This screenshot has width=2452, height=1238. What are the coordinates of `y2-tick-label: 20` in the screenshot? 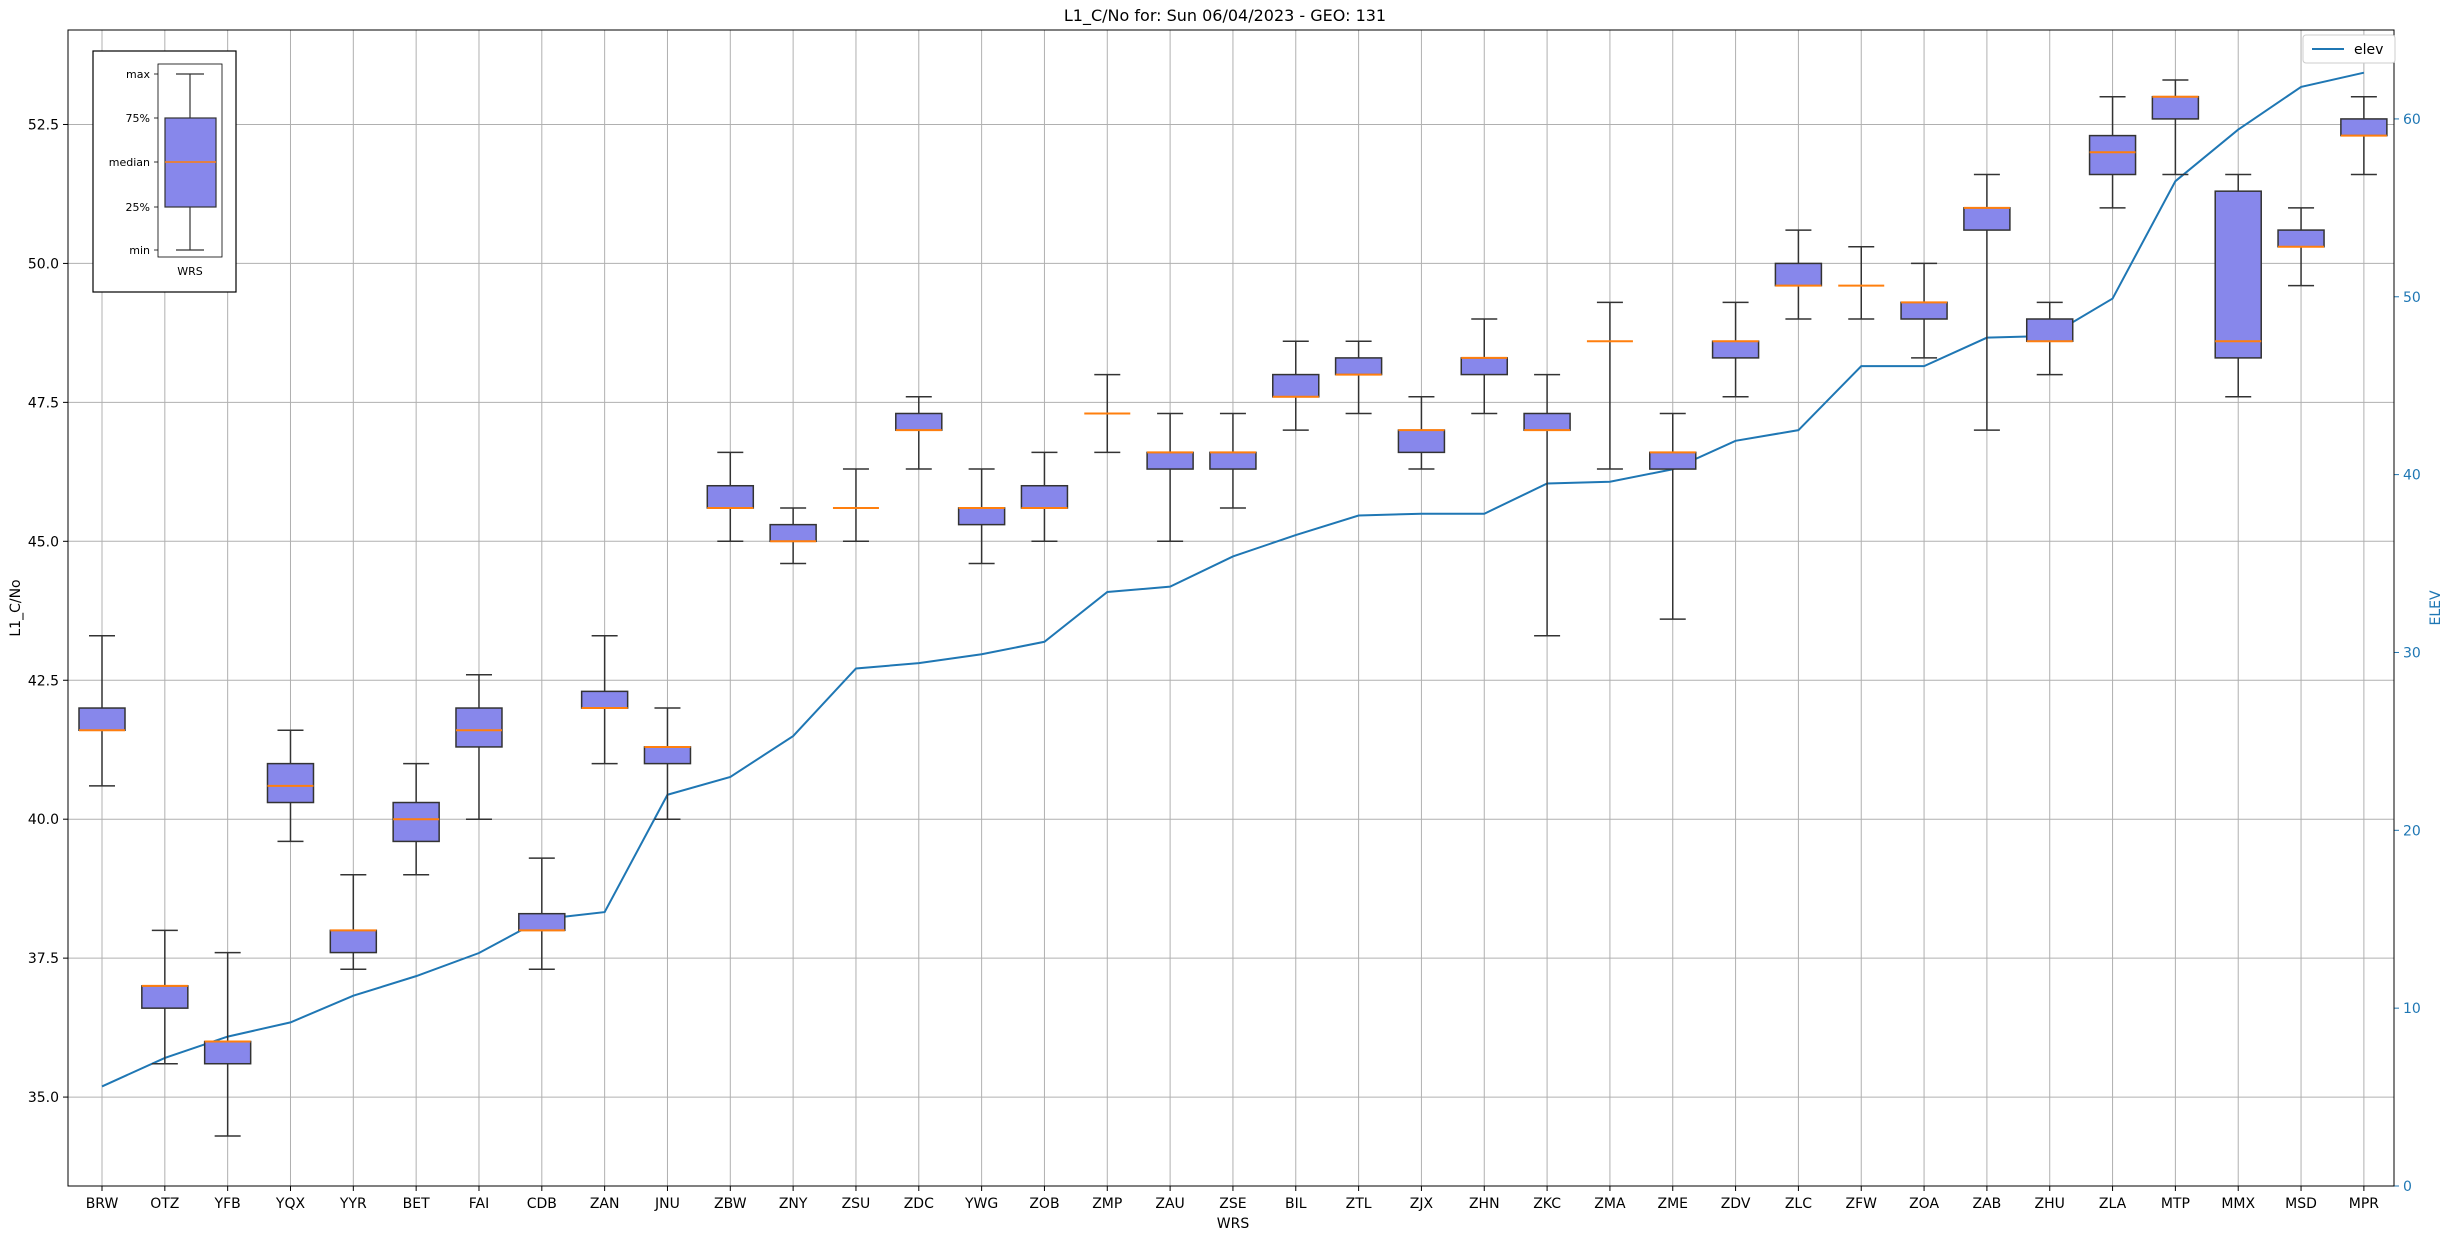 It's located at (2412, 831).